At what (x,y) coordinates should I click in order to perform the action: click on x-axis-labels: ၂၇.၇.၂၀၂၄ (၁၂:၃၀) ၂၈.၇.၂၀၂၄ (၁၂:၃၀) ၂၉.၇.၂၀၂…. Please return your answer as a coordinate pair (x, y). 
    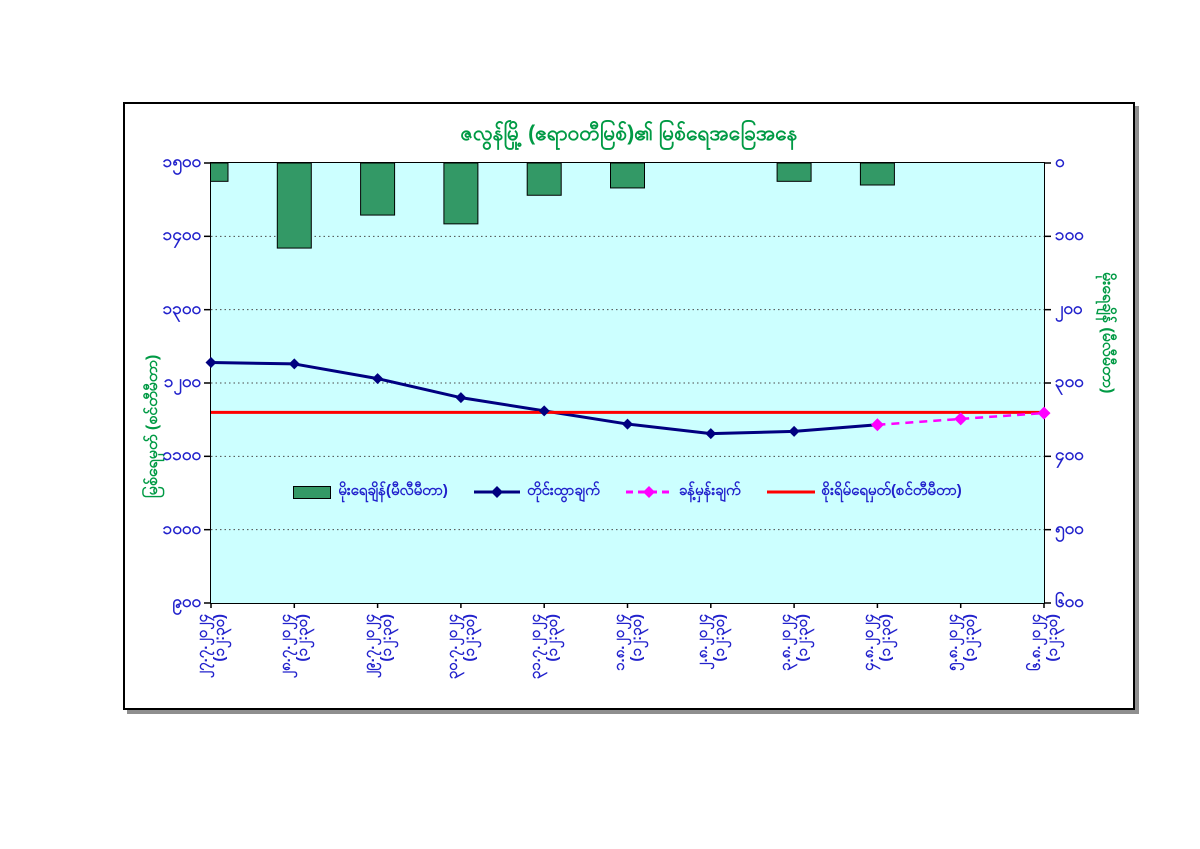
    Looking at the image, I should click on (627, 658).